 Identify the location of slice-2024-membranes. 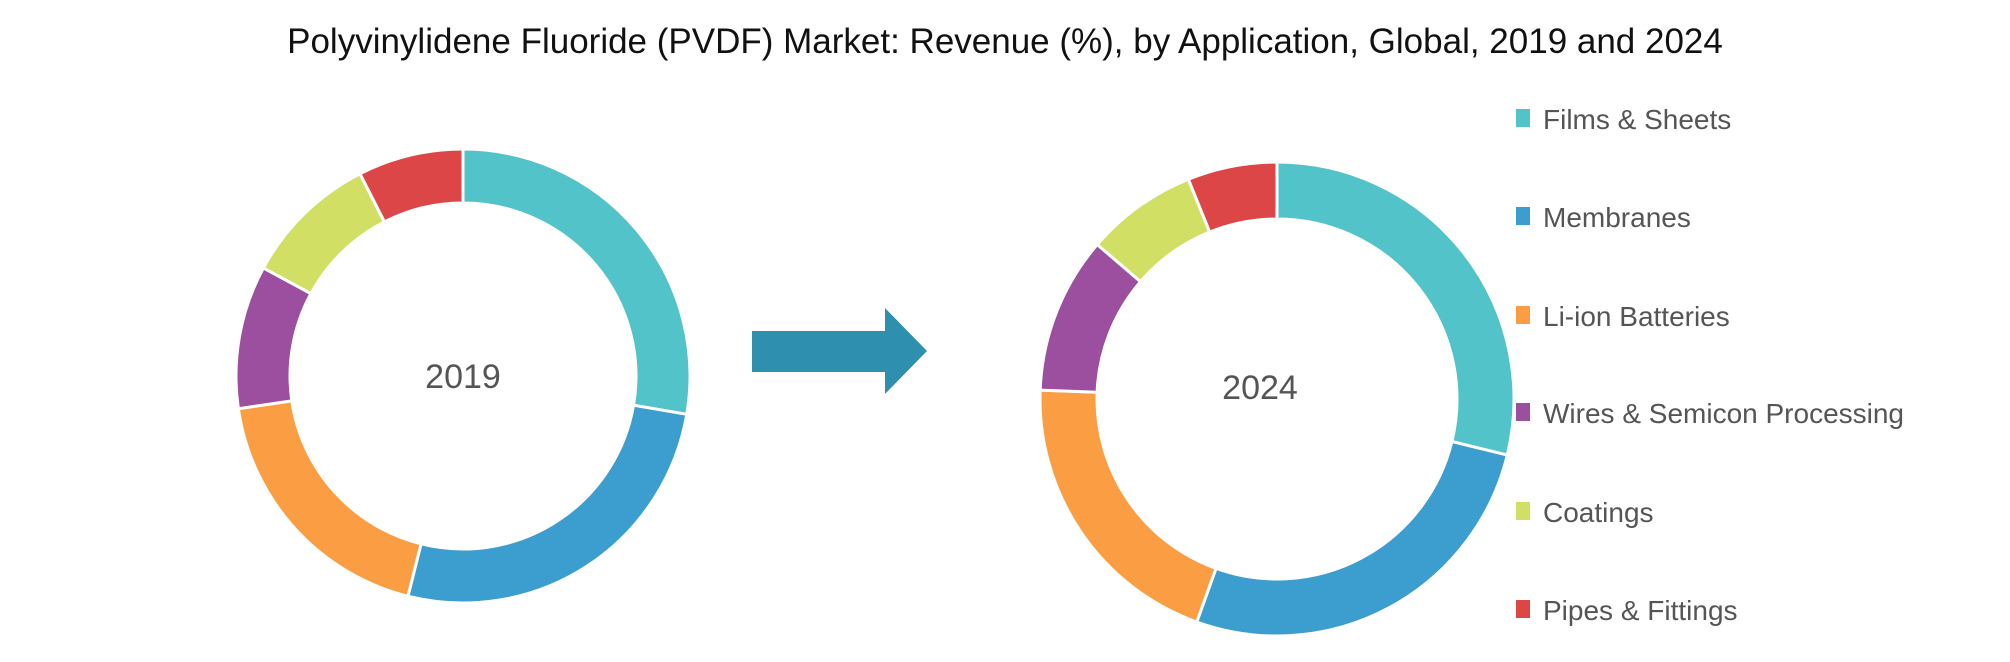
(1352, 538).